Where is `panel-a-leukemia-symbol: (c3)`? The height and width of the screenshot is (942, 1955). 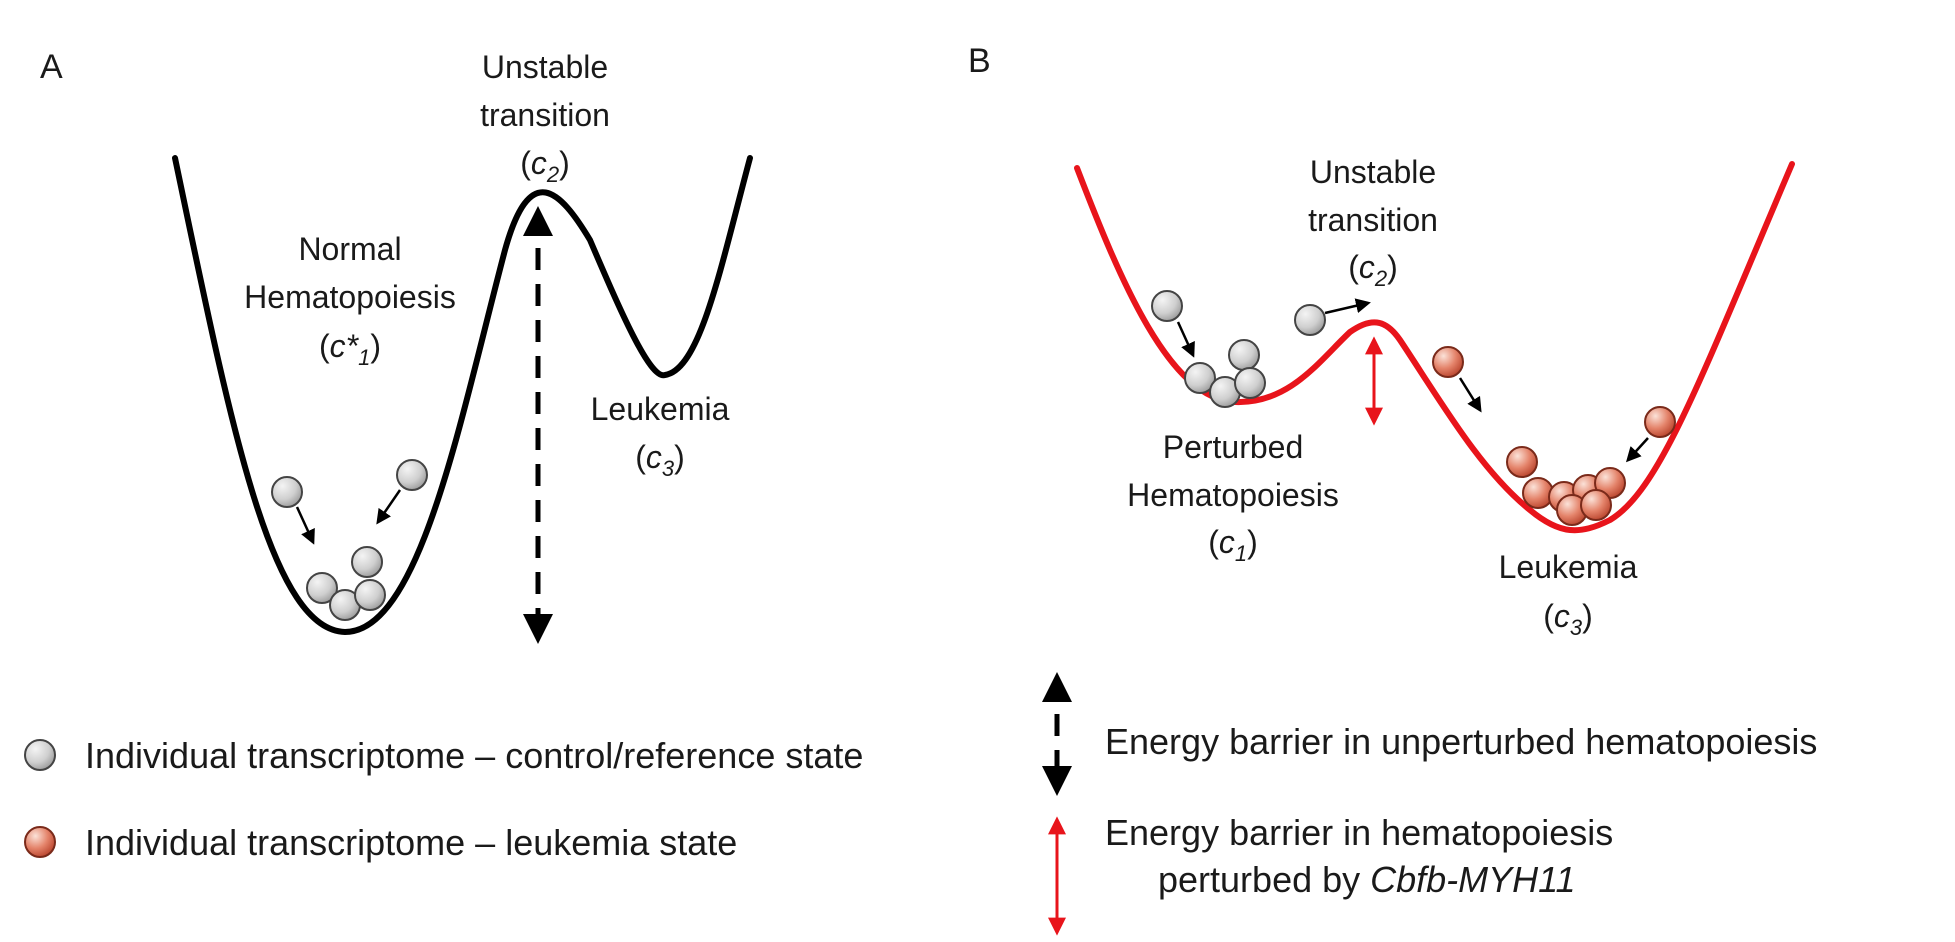 panel-a-leukemia-symbol: (c3) is located at coordinates (660, 460).